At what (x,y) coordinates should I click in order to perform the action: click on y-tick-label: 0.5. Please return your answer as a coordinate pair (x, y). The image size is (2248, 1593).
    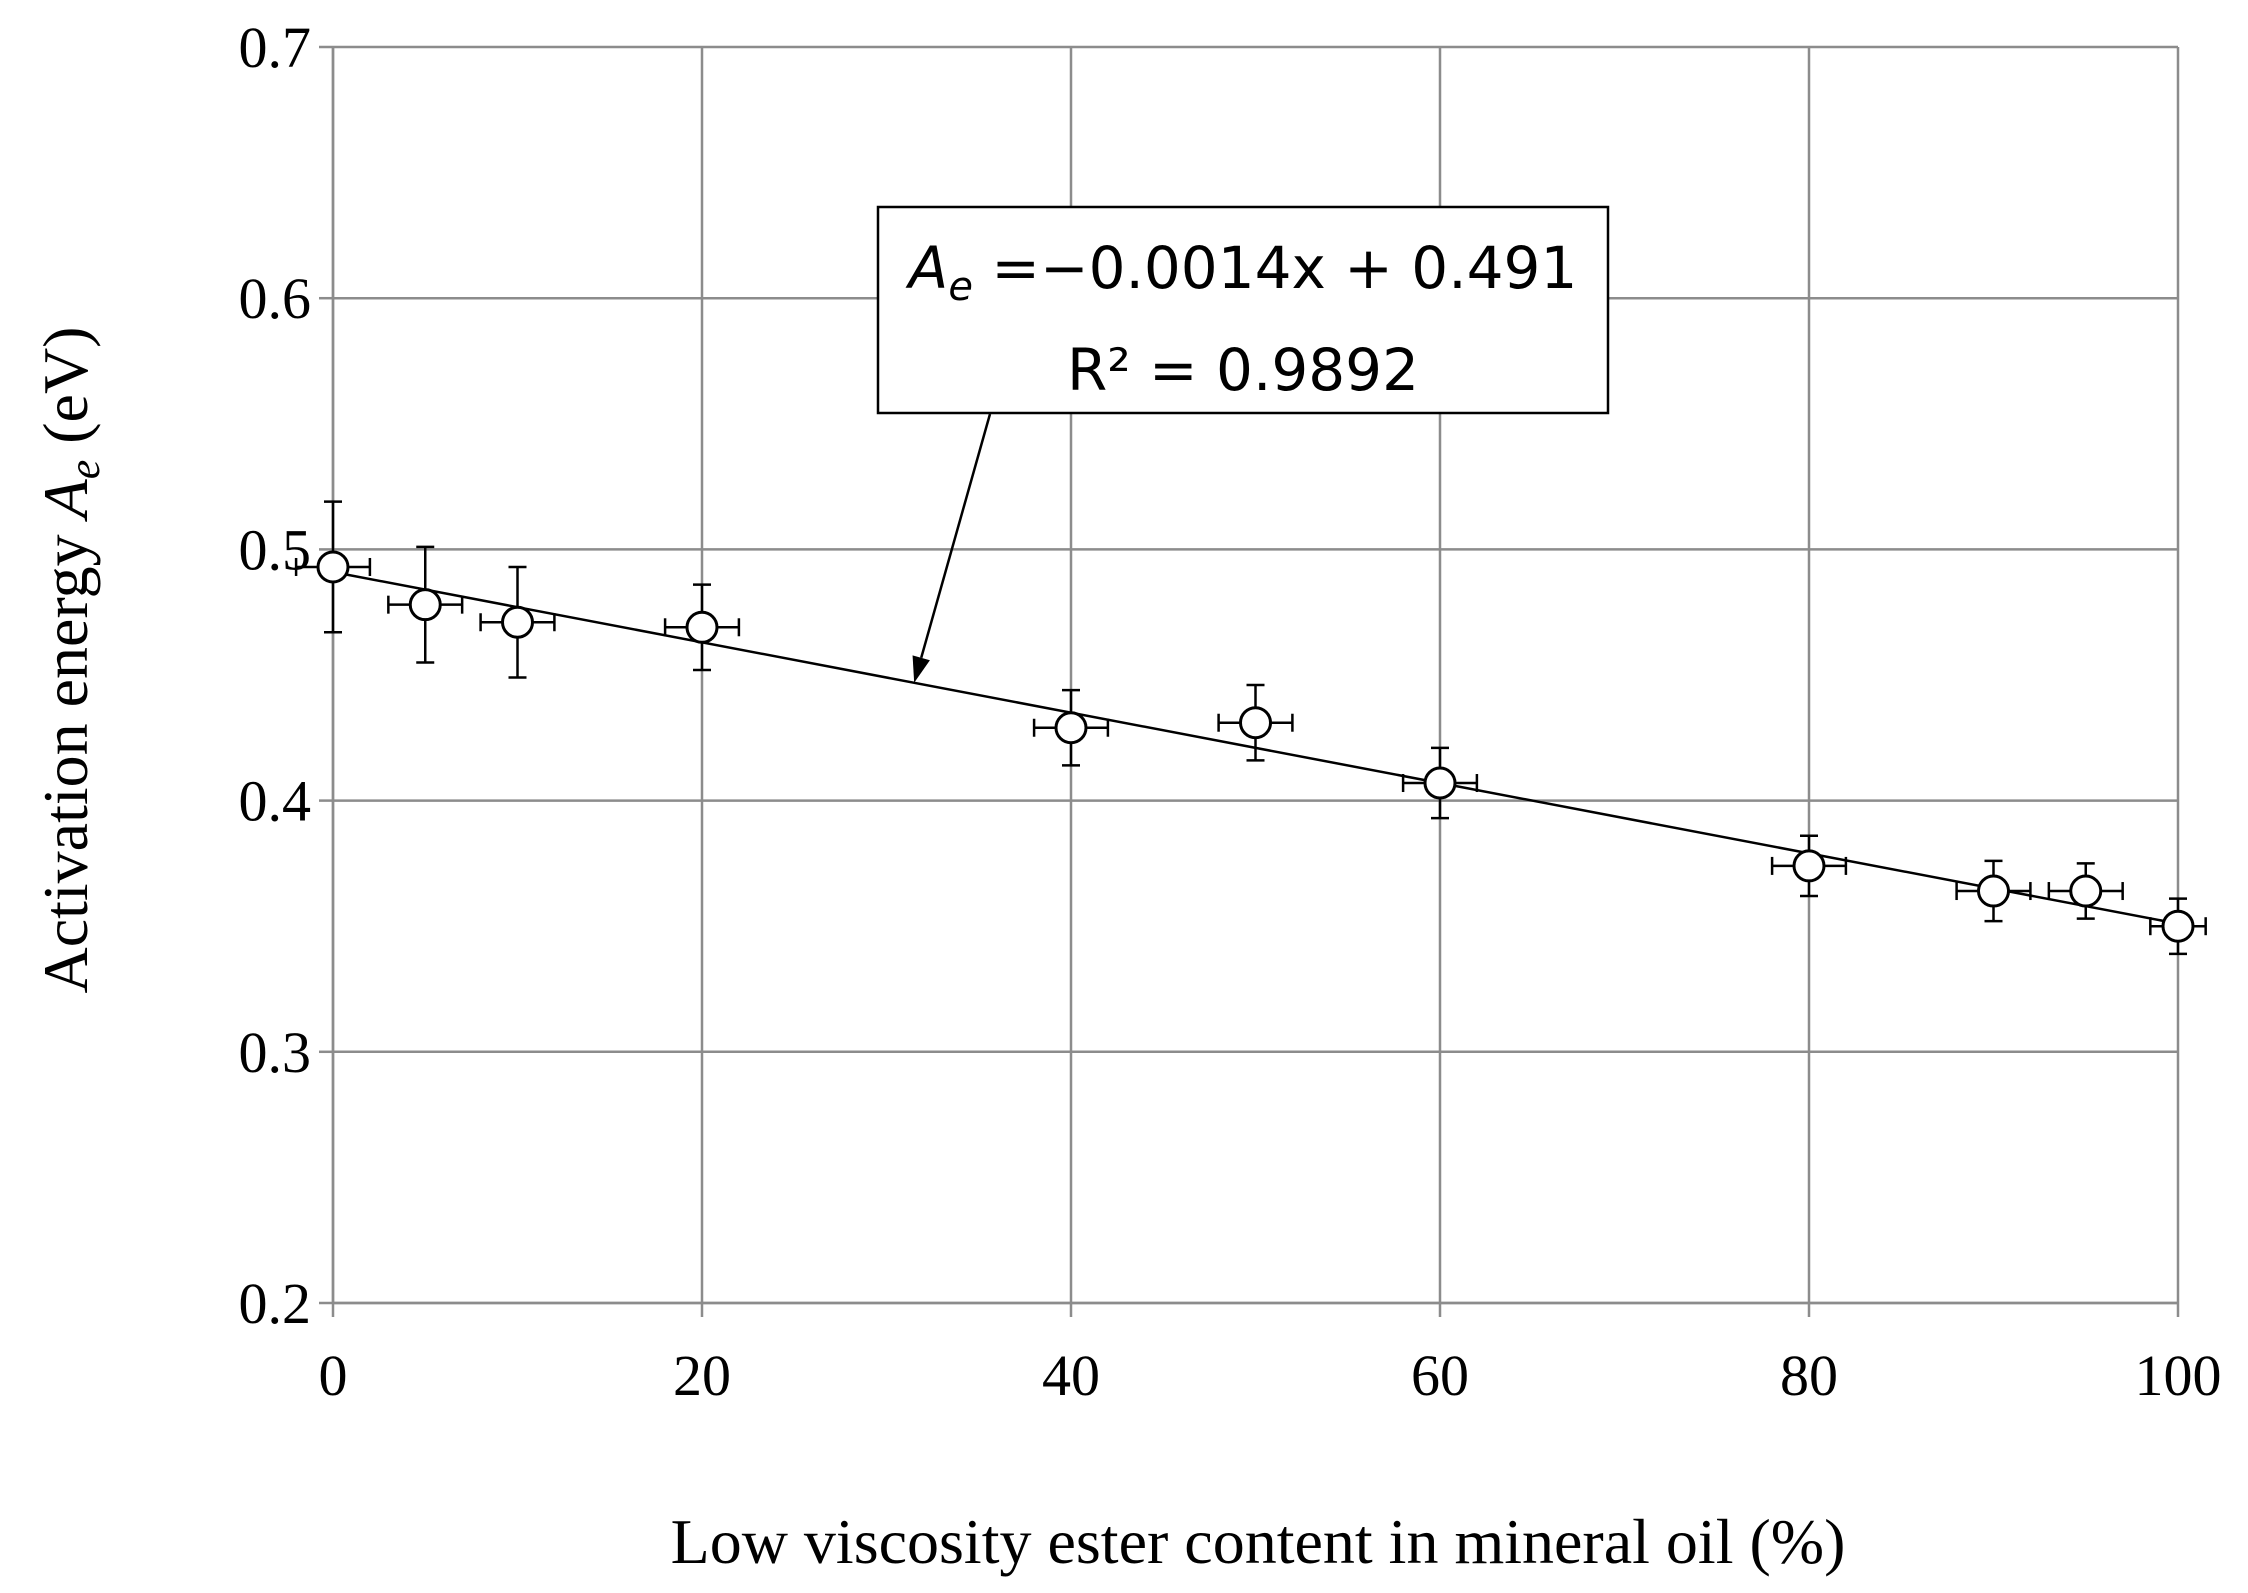
    Looking at the image, I should click on (275, 549).